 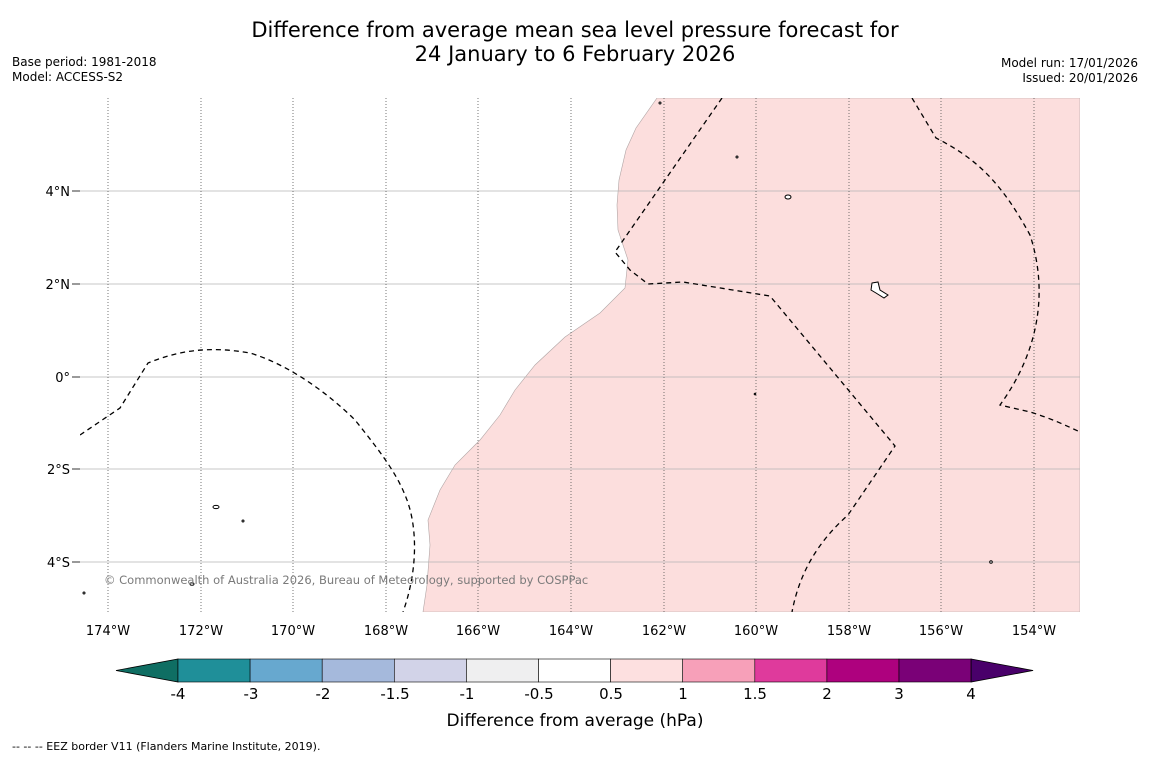 I want to click on lon-label: 162°W, so click(x=664, y=631).